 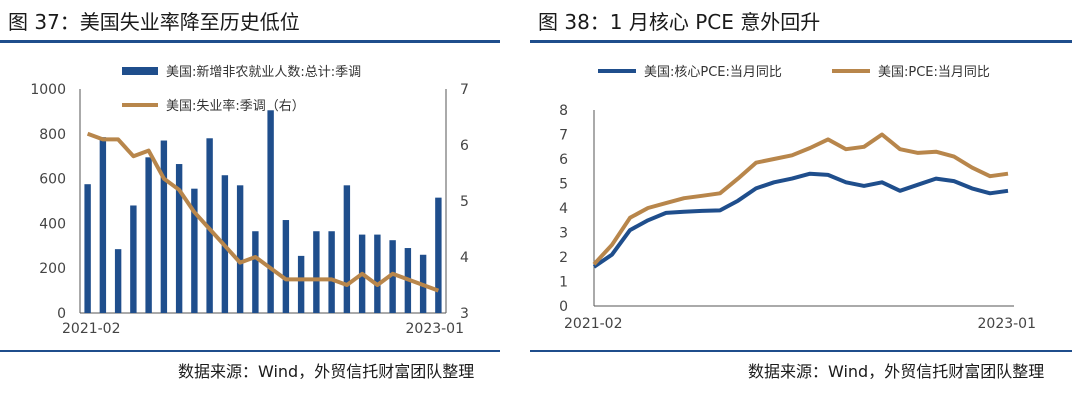 I want to click on legend-swatch-bar, so click(x=140, y=71).